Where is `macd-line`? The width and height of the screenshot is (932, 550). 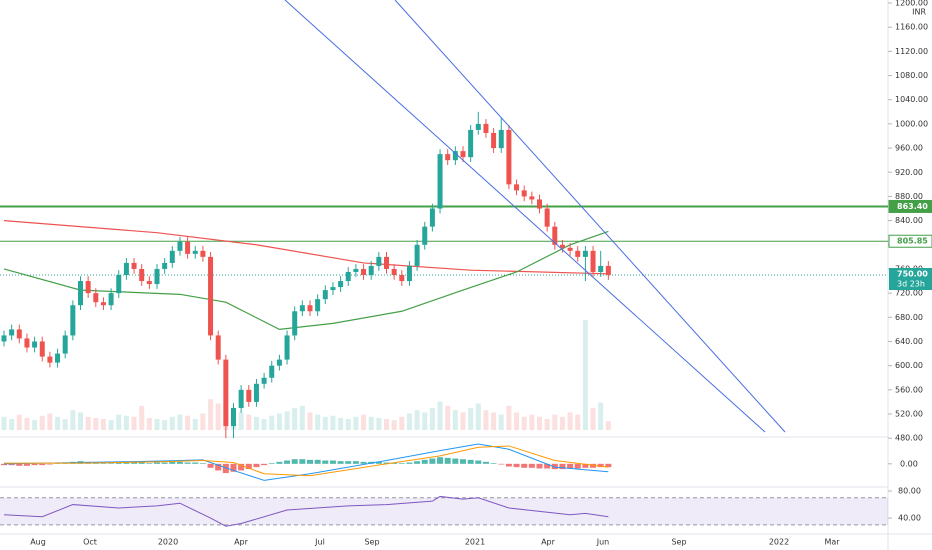 macd-line is located at coordinates (306, 462).